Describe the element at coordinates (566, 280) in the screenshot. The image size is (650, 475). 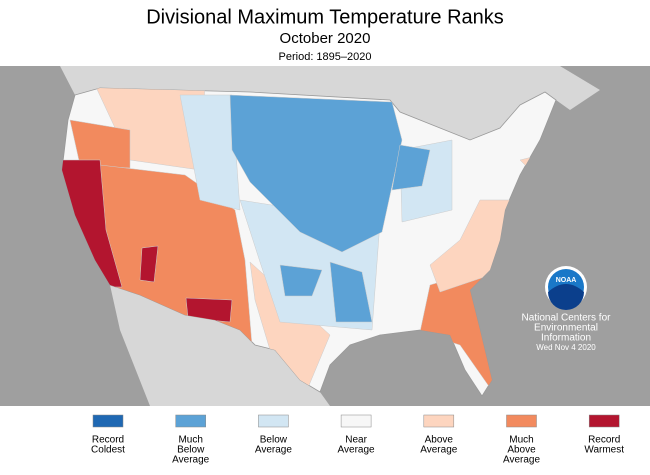
I see `logo-text: NOAA` at that location.